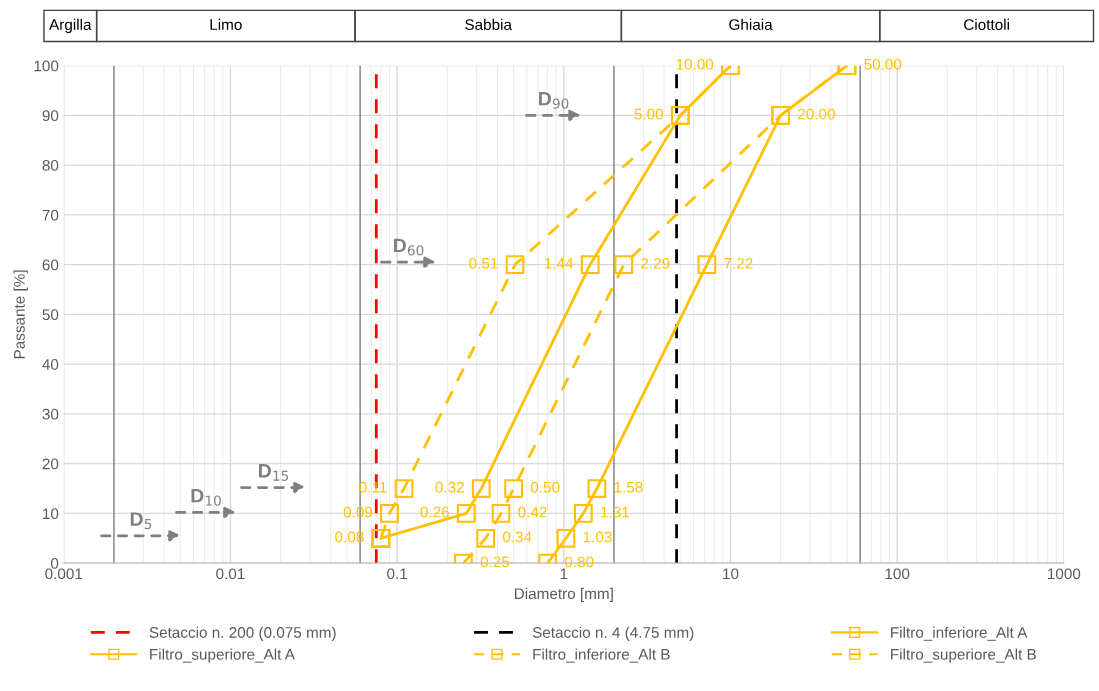  What do you see at coordinates (986, 24) in the screenshot?
I see `text: Ciottoli` at bounding box center [986, 24].